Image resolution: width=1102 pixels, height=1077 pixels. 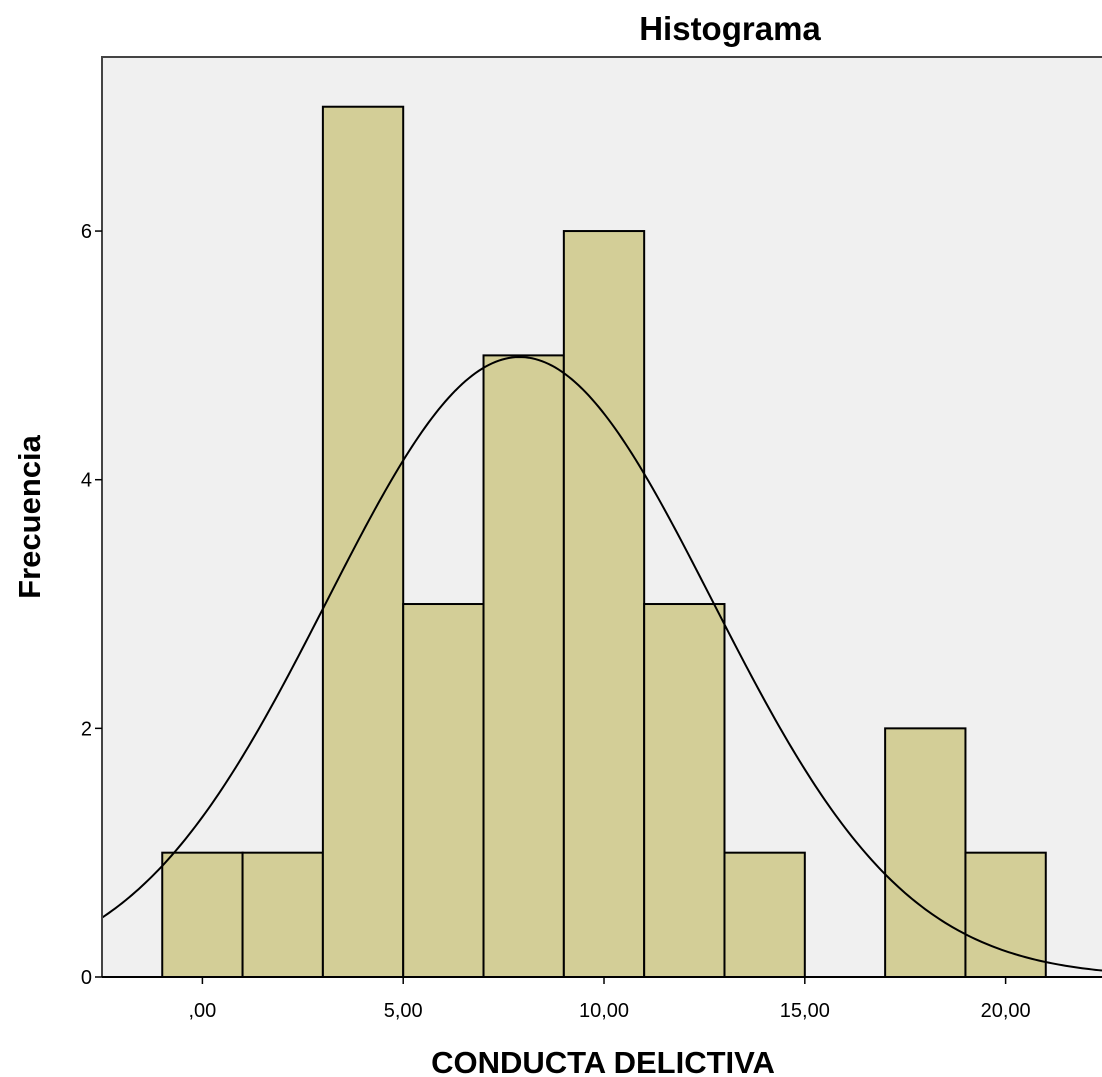 What do you see at coordinates (603, 1061) in the screenshot?
I see `x-axis-title: CONDUCTA DELICTIVA` at bounding box center [603, 1061].